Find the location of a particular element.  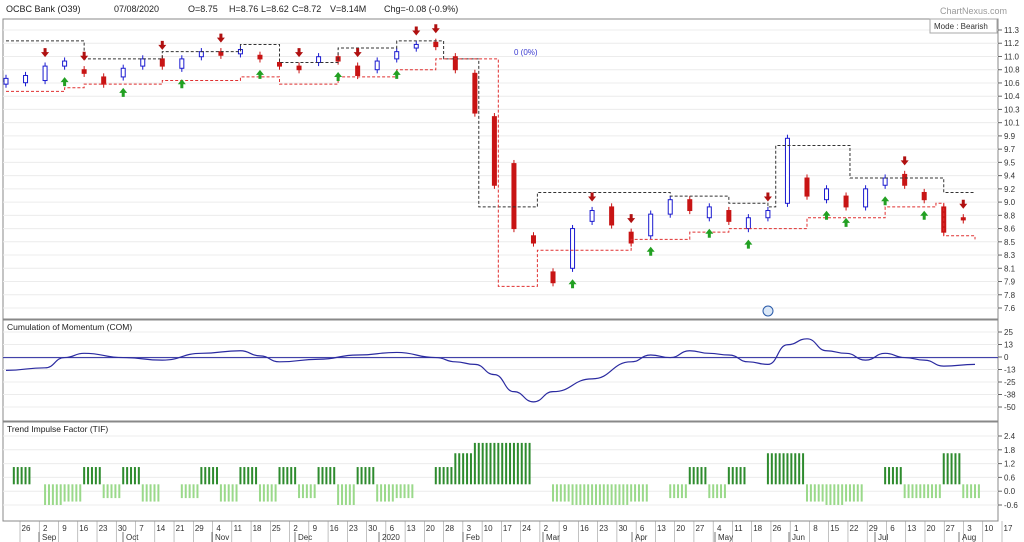

price-axis-tick-label: 10.3 is located at coordinates (1012, 109).